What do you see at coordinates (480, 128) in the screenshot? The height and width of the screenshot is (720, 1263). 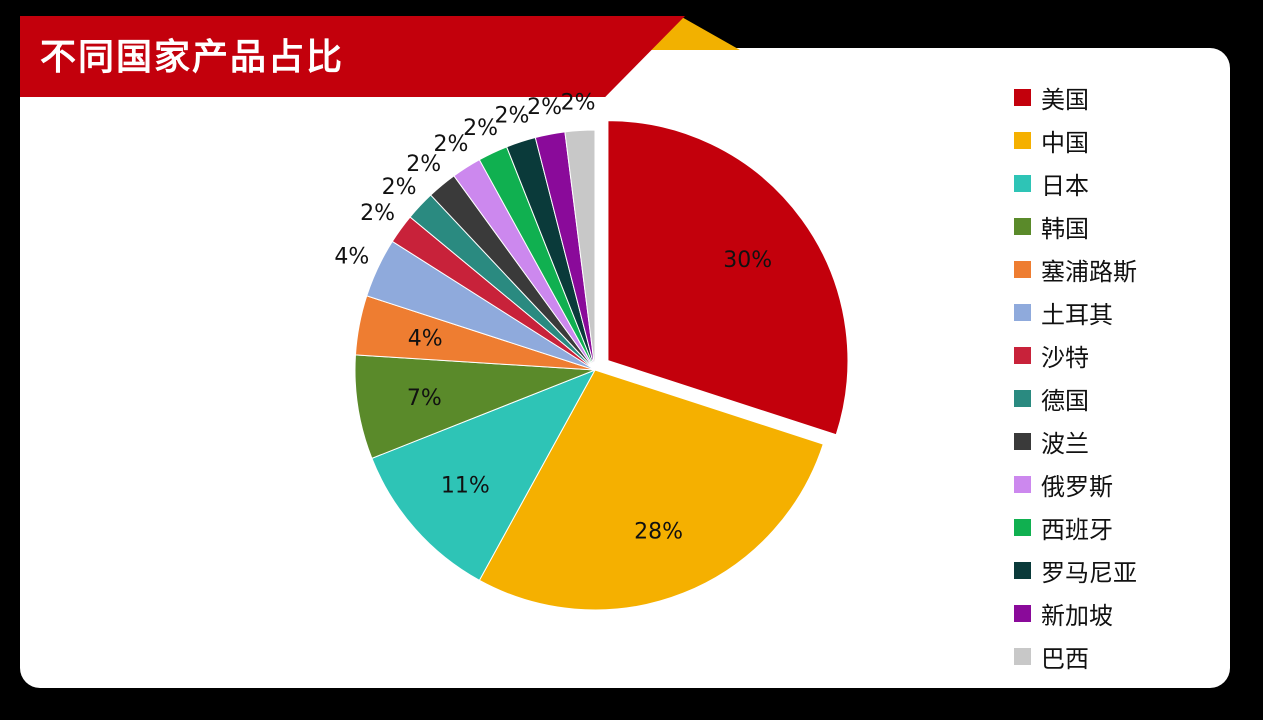 I see `data-label-10: 2%` at bounding box center [480, 128].